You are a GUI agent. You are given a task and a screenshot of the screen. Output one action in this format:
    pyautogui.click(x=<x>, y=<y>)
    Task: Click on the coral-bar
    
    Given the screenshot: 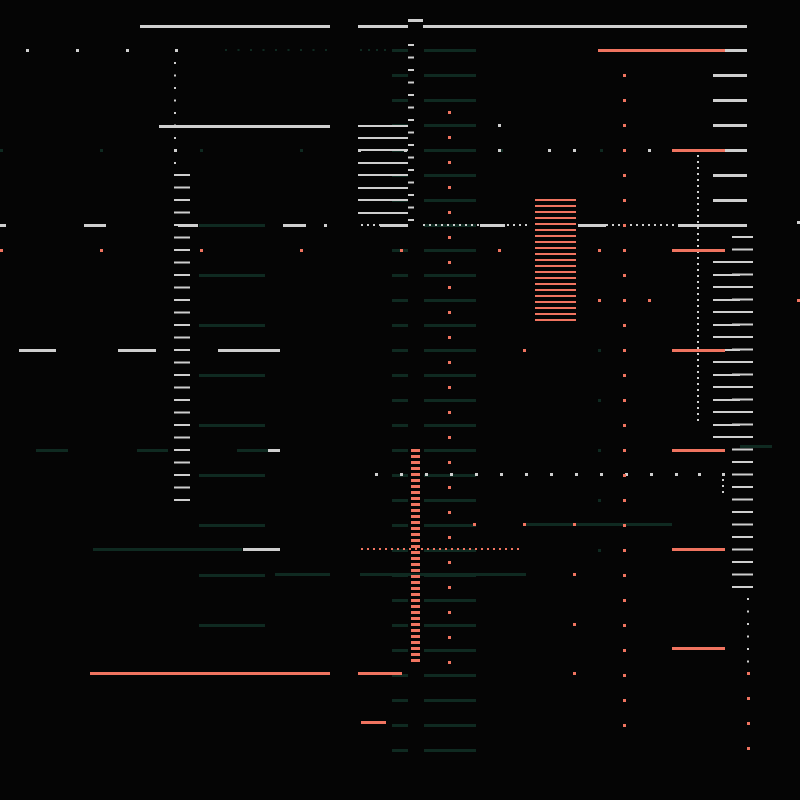 What is the action you would take?
    pyautogui.click(x=210, y=673)
    